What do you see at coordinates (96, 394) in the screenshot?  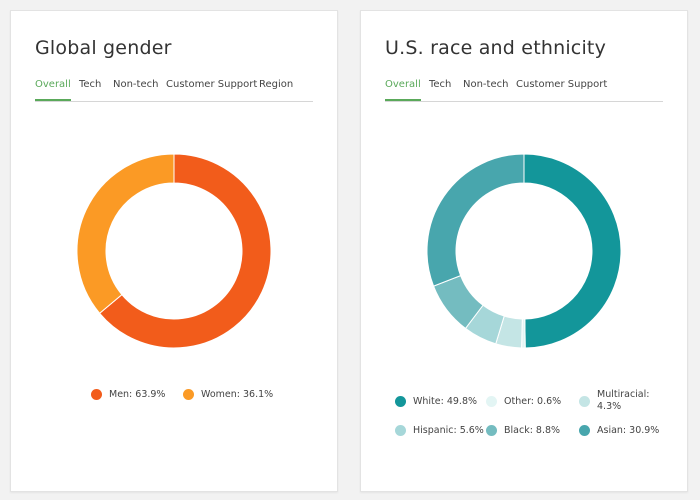 I see `legend-men-swatch` at bounding box center [96, 394].